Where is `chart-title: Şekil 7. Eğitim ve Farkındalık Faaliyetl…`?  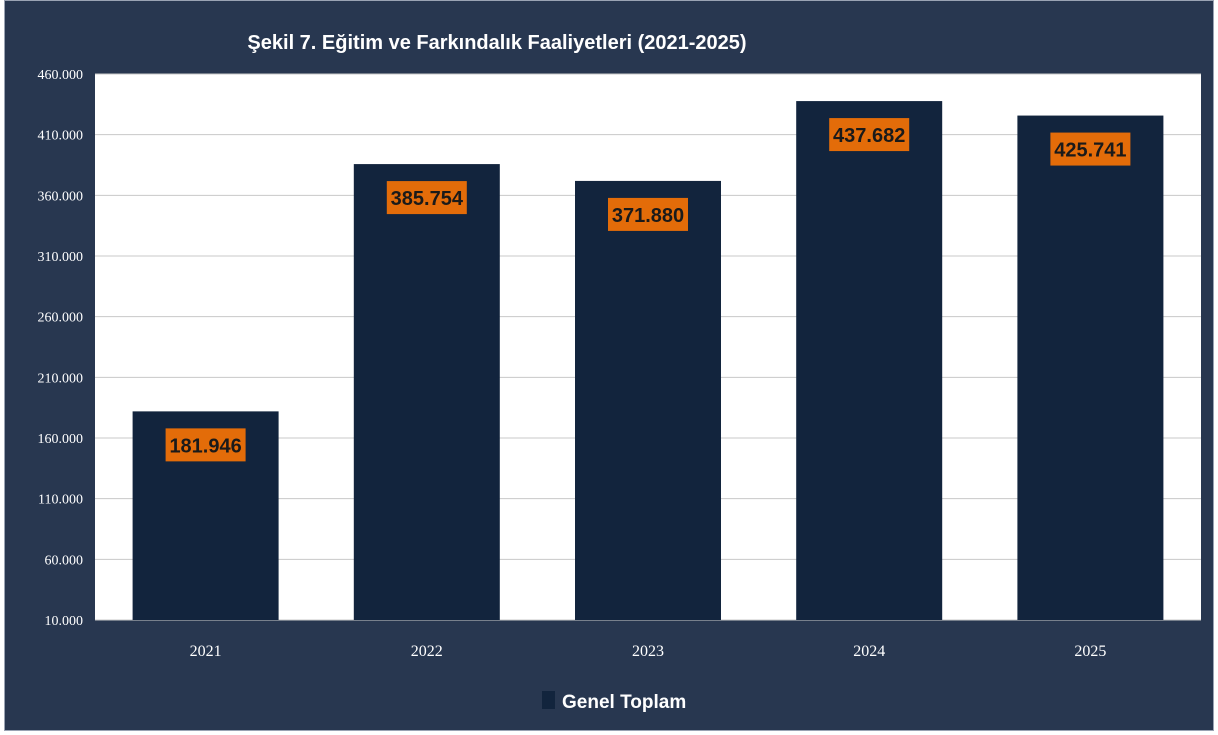
chart-title: Şekil 7. Eğitim ve Farkındalık Faaliyetl… is located at coordinates (496, 43).